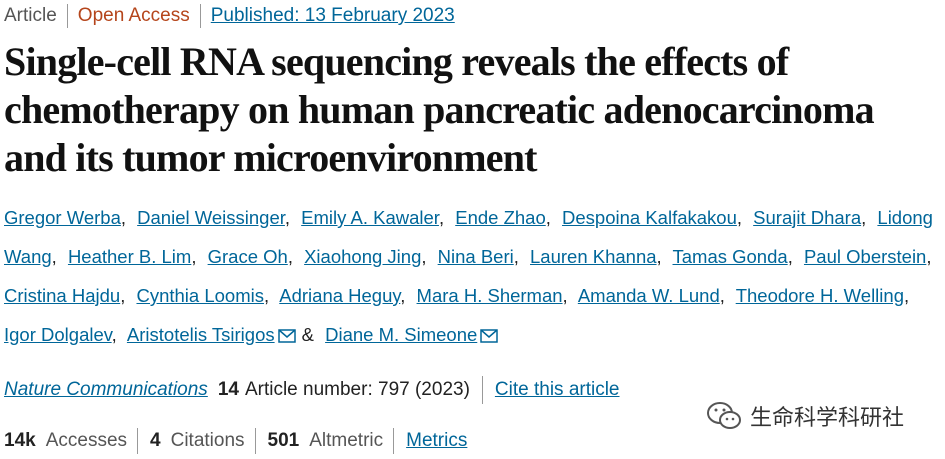 The image size is (945, 459). What do you see at coordinates (340, 295) in the screenshot?
I see `author-link: Adriana Heguy` at bounding box center [340, 295].